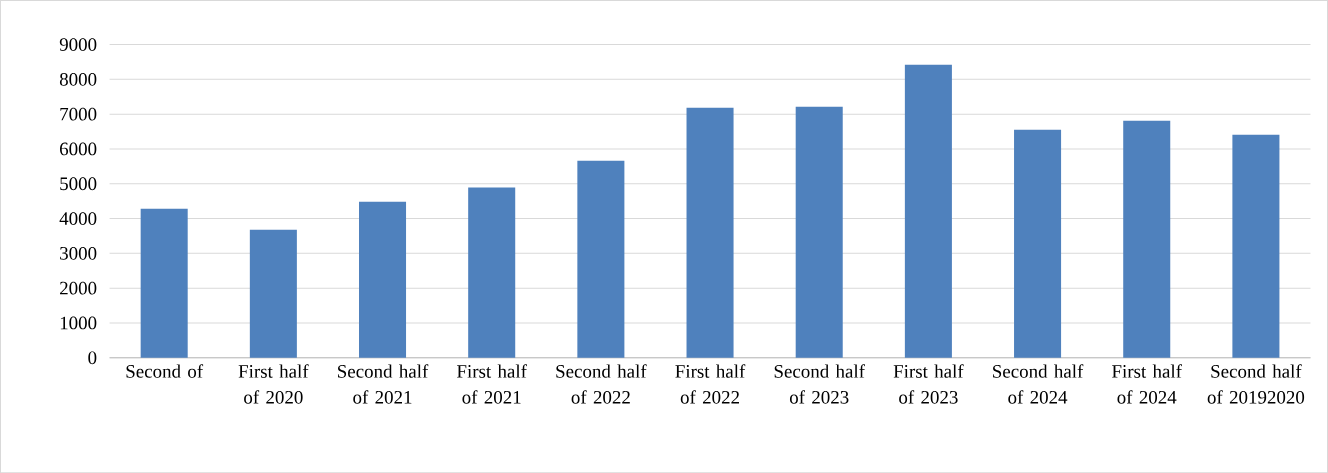 The height and width of the screenshot is (473, 1328). What do you see at coordinates (78, 288) in the screenshot?
I see `y-tick-label: 2000` at bounding box center [78, 288].